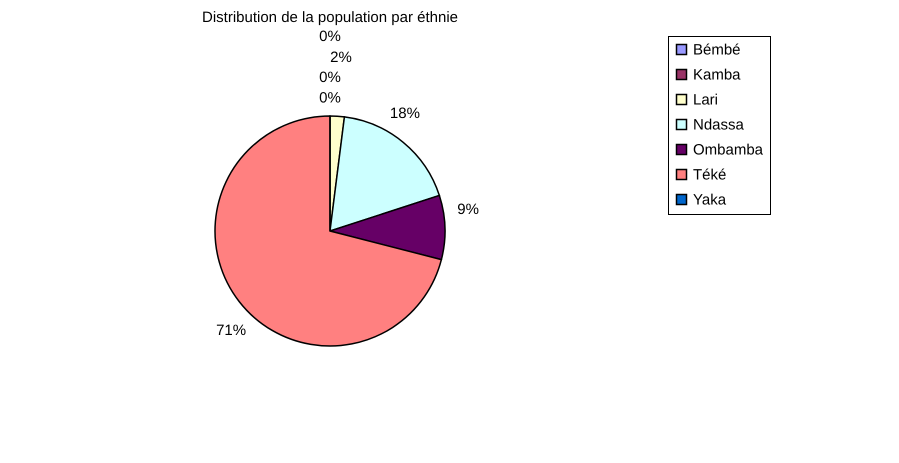 This screenshot has height=463, width=899. What do you see at coordinates (717, 50) in the screenshot?
I see `legend-label: Bémbé` at bounding box center [717, 50].